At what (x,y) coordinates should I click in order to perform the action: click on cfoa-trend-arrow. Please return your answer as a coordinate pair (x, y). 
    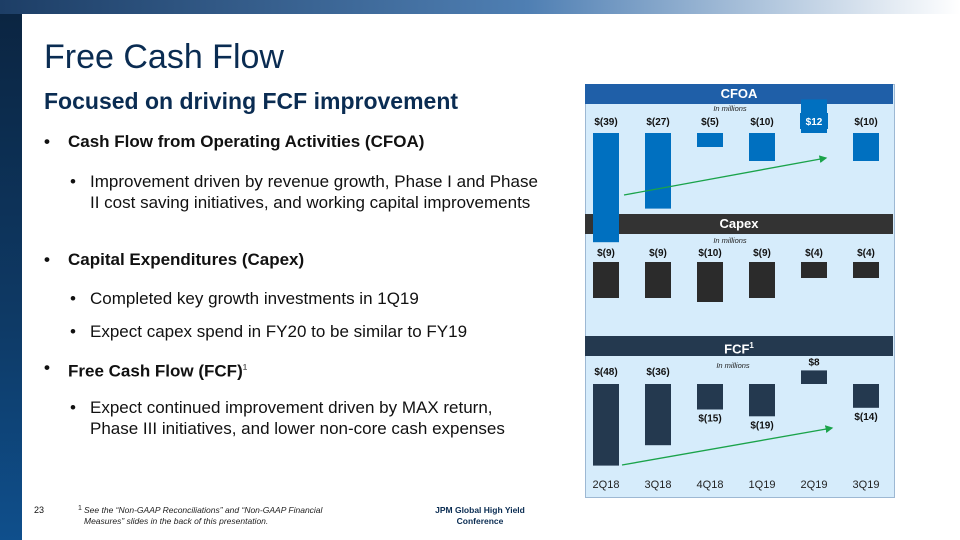
    Looking at the image, I should click on (725, 175).